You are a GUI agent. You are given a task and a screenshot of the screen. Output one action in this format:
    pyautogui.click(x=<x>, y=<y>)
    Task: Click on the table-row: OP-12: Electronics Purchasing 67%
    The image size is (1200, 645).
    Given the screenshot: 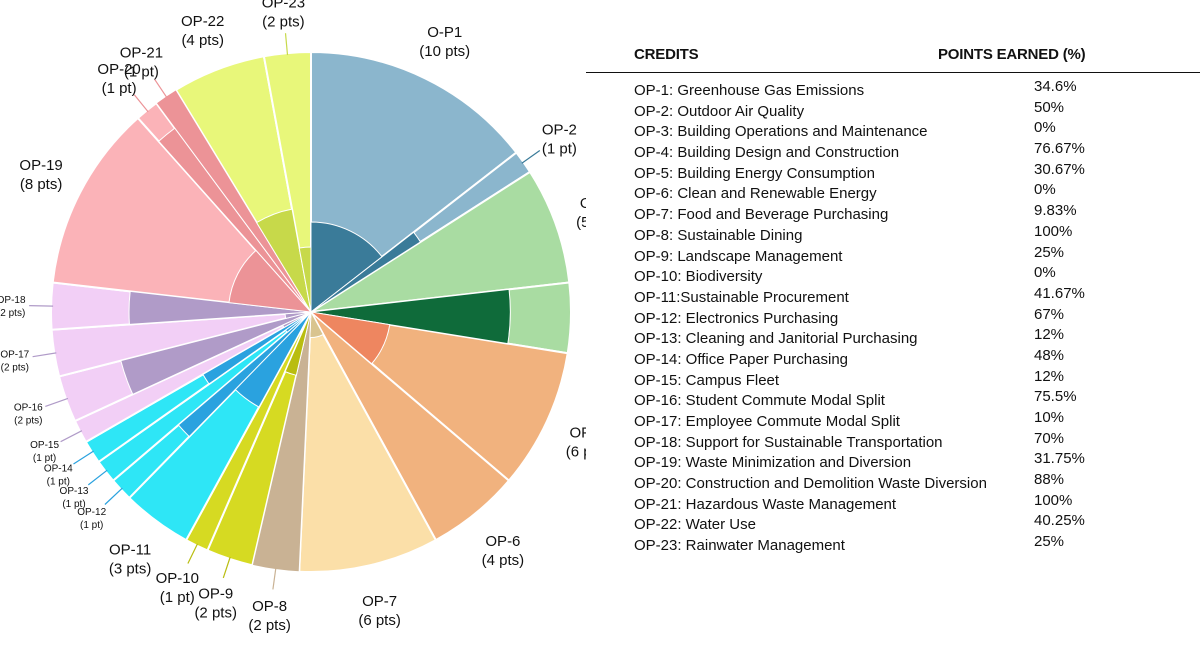 What is the action you would take?
    pyautogui.click(x=893, y=318)
    